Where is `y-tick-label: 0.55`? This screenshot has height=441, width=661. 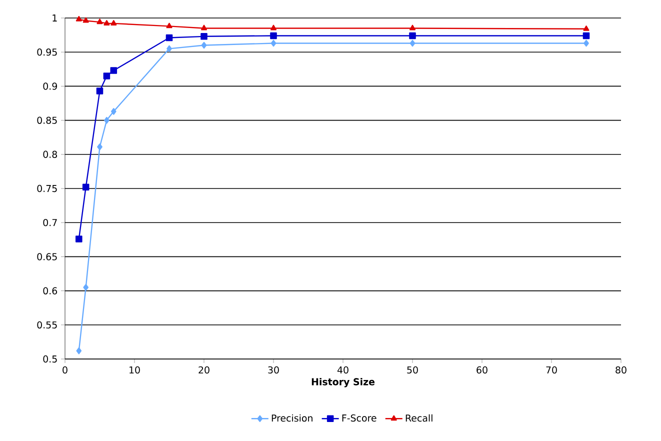
y-tick-label: 0.55 is located at coordinates (47, 324).